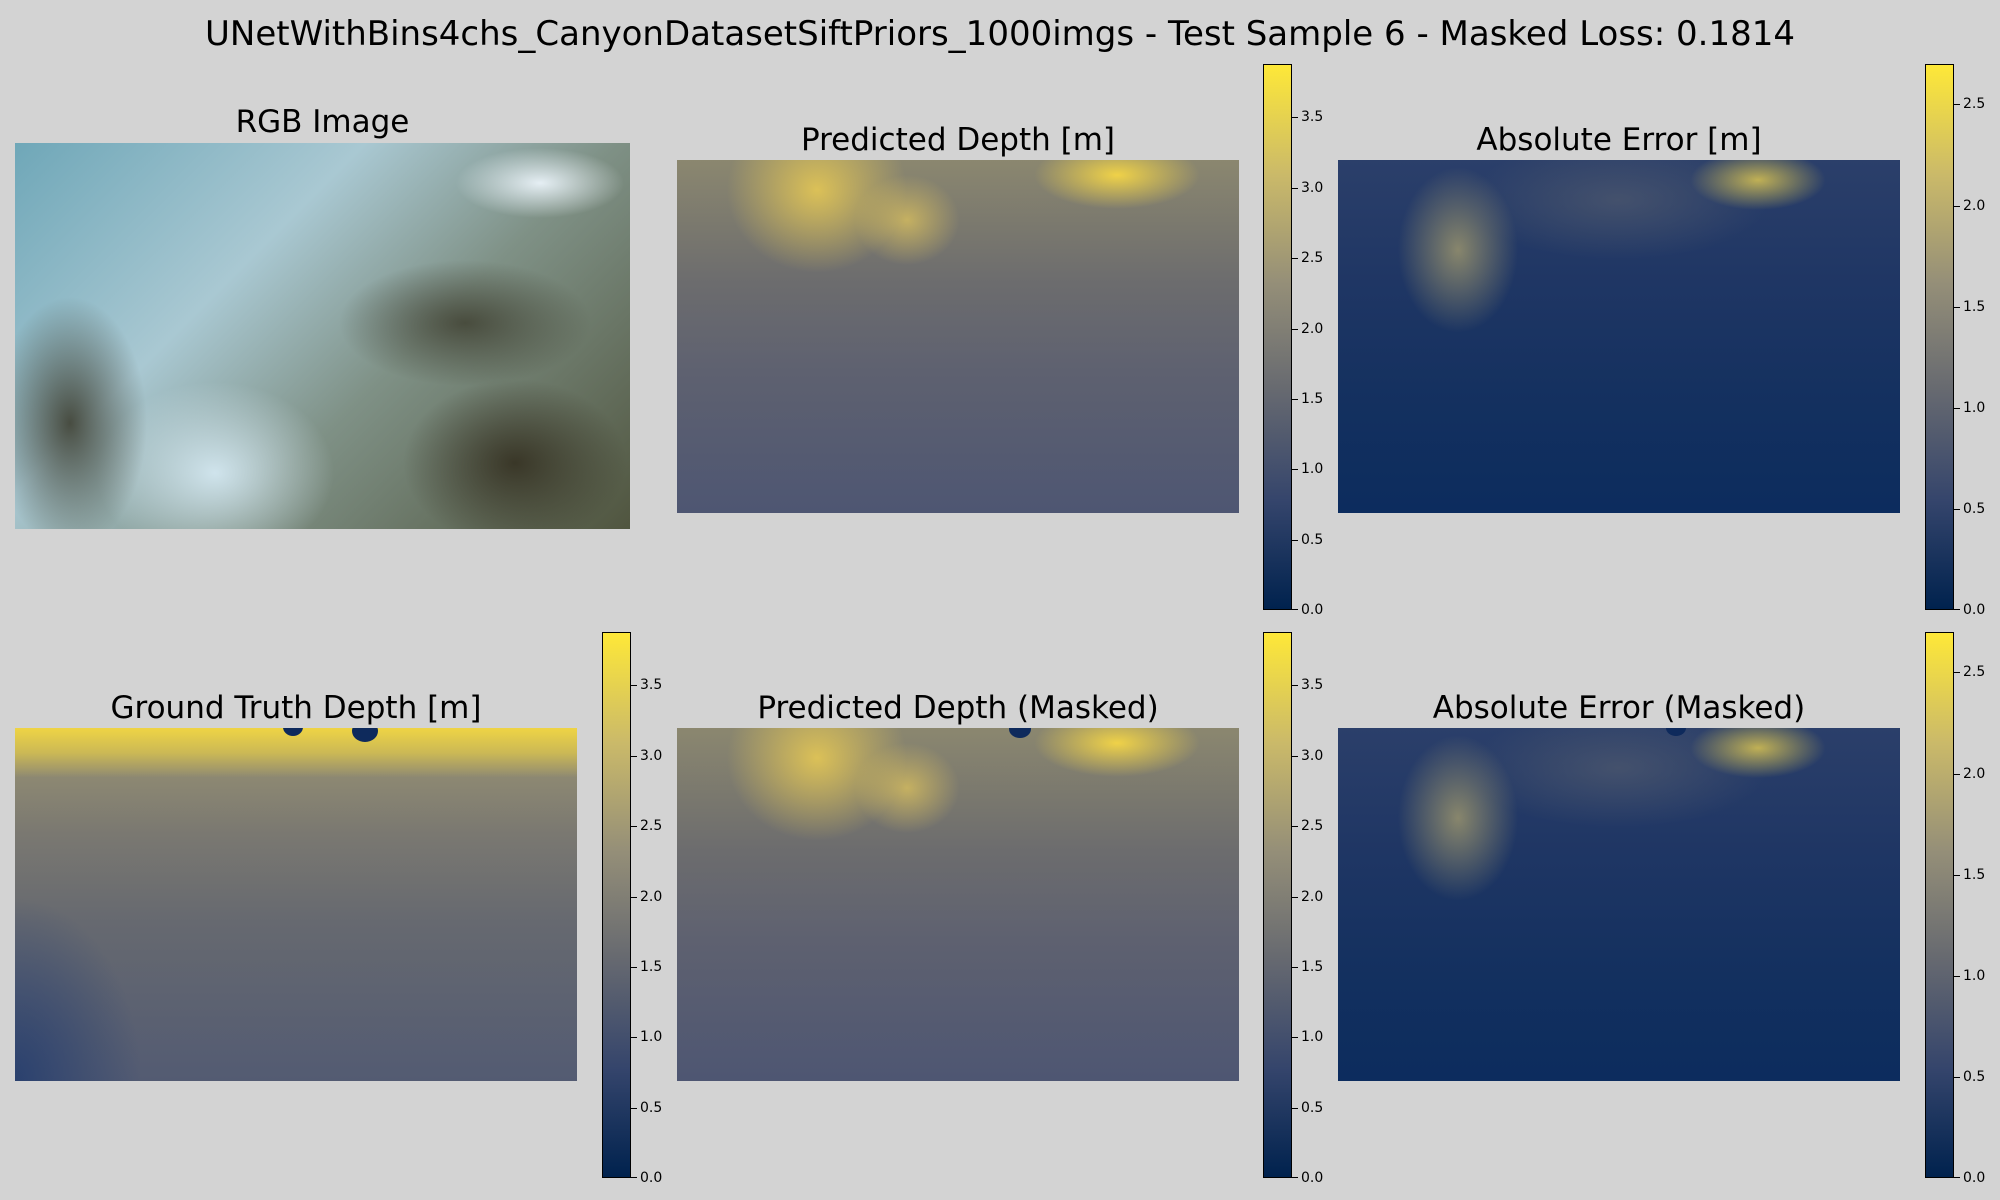 The height and width of the screenshot is (1200, 2000). Describe the element at coordinates (1619, 336) in the screenshot. I see `absolute-error-map` at that location.